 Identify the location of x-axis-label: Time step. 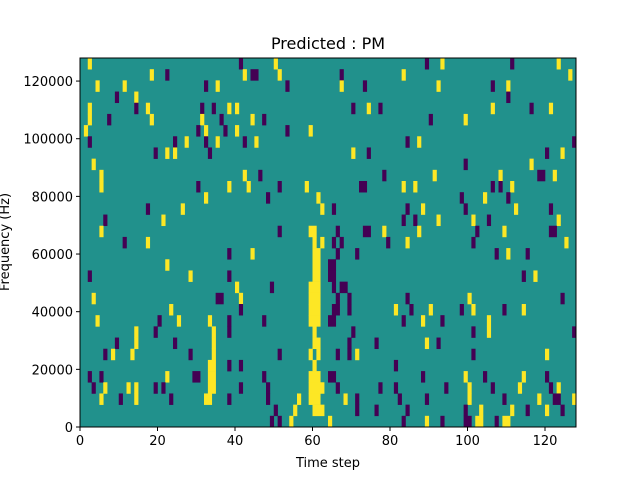
(327, 463).